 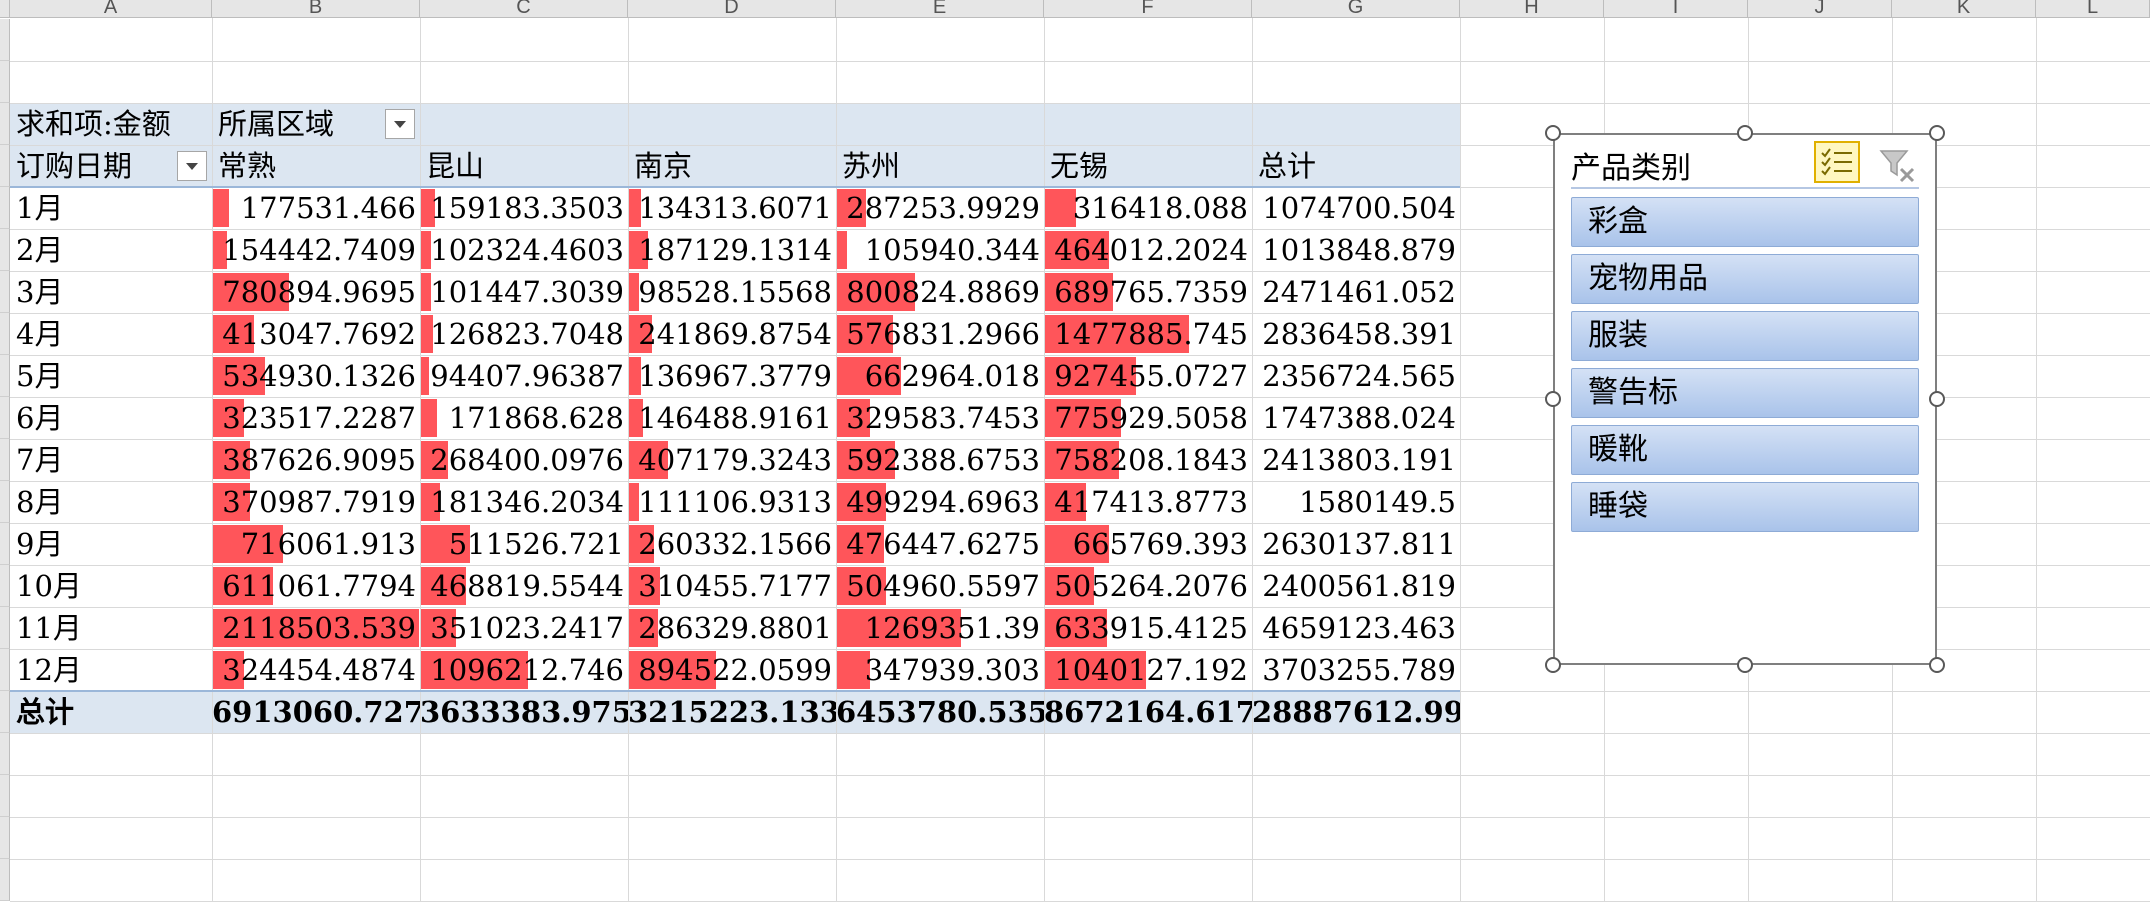 I want to click on column-header-B: B, so click(x=316, y=9).